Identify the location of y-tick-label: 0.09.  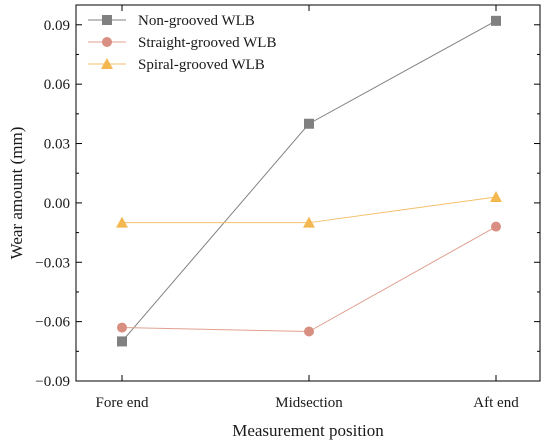
(57, 26).